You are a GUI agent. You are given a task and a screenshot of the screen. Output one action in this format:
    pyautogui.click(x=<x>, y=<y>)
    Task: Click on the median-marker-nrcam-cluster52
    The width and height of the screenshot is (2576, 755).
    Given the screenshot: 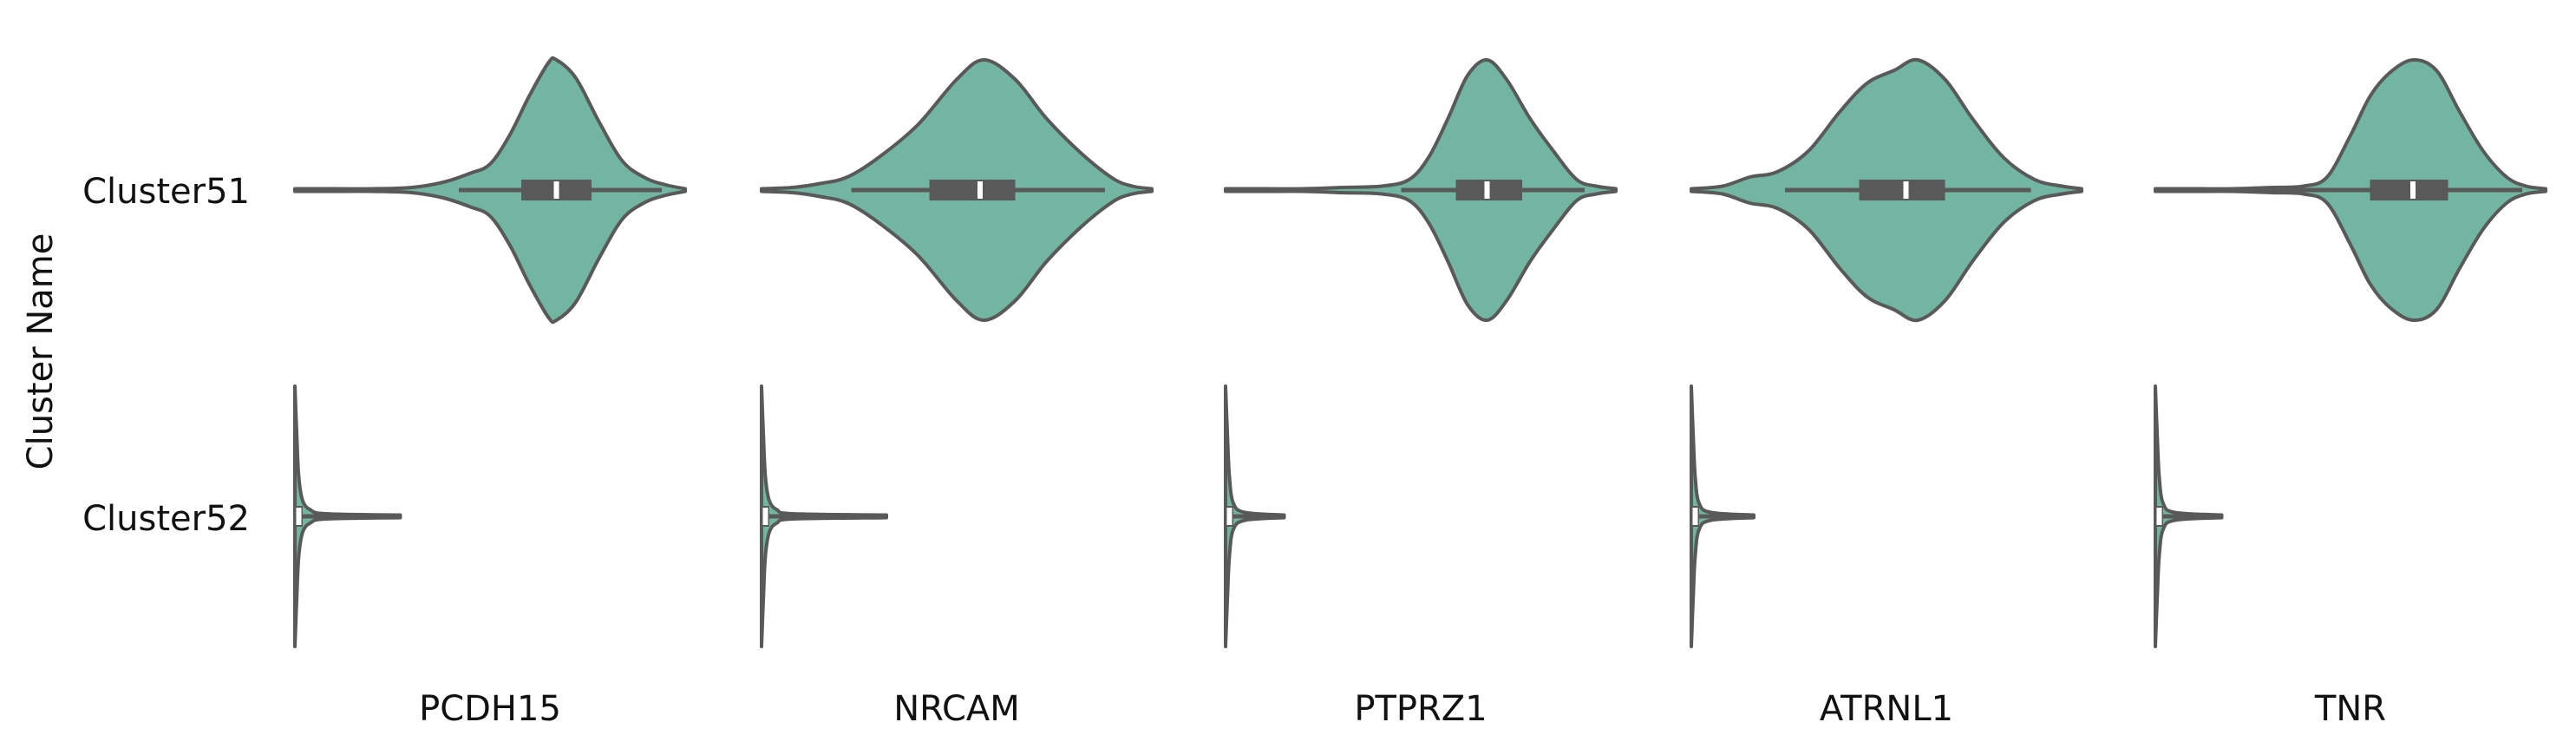 What is the action you would take?
    pyautogui.click(x=765, y=516)
    